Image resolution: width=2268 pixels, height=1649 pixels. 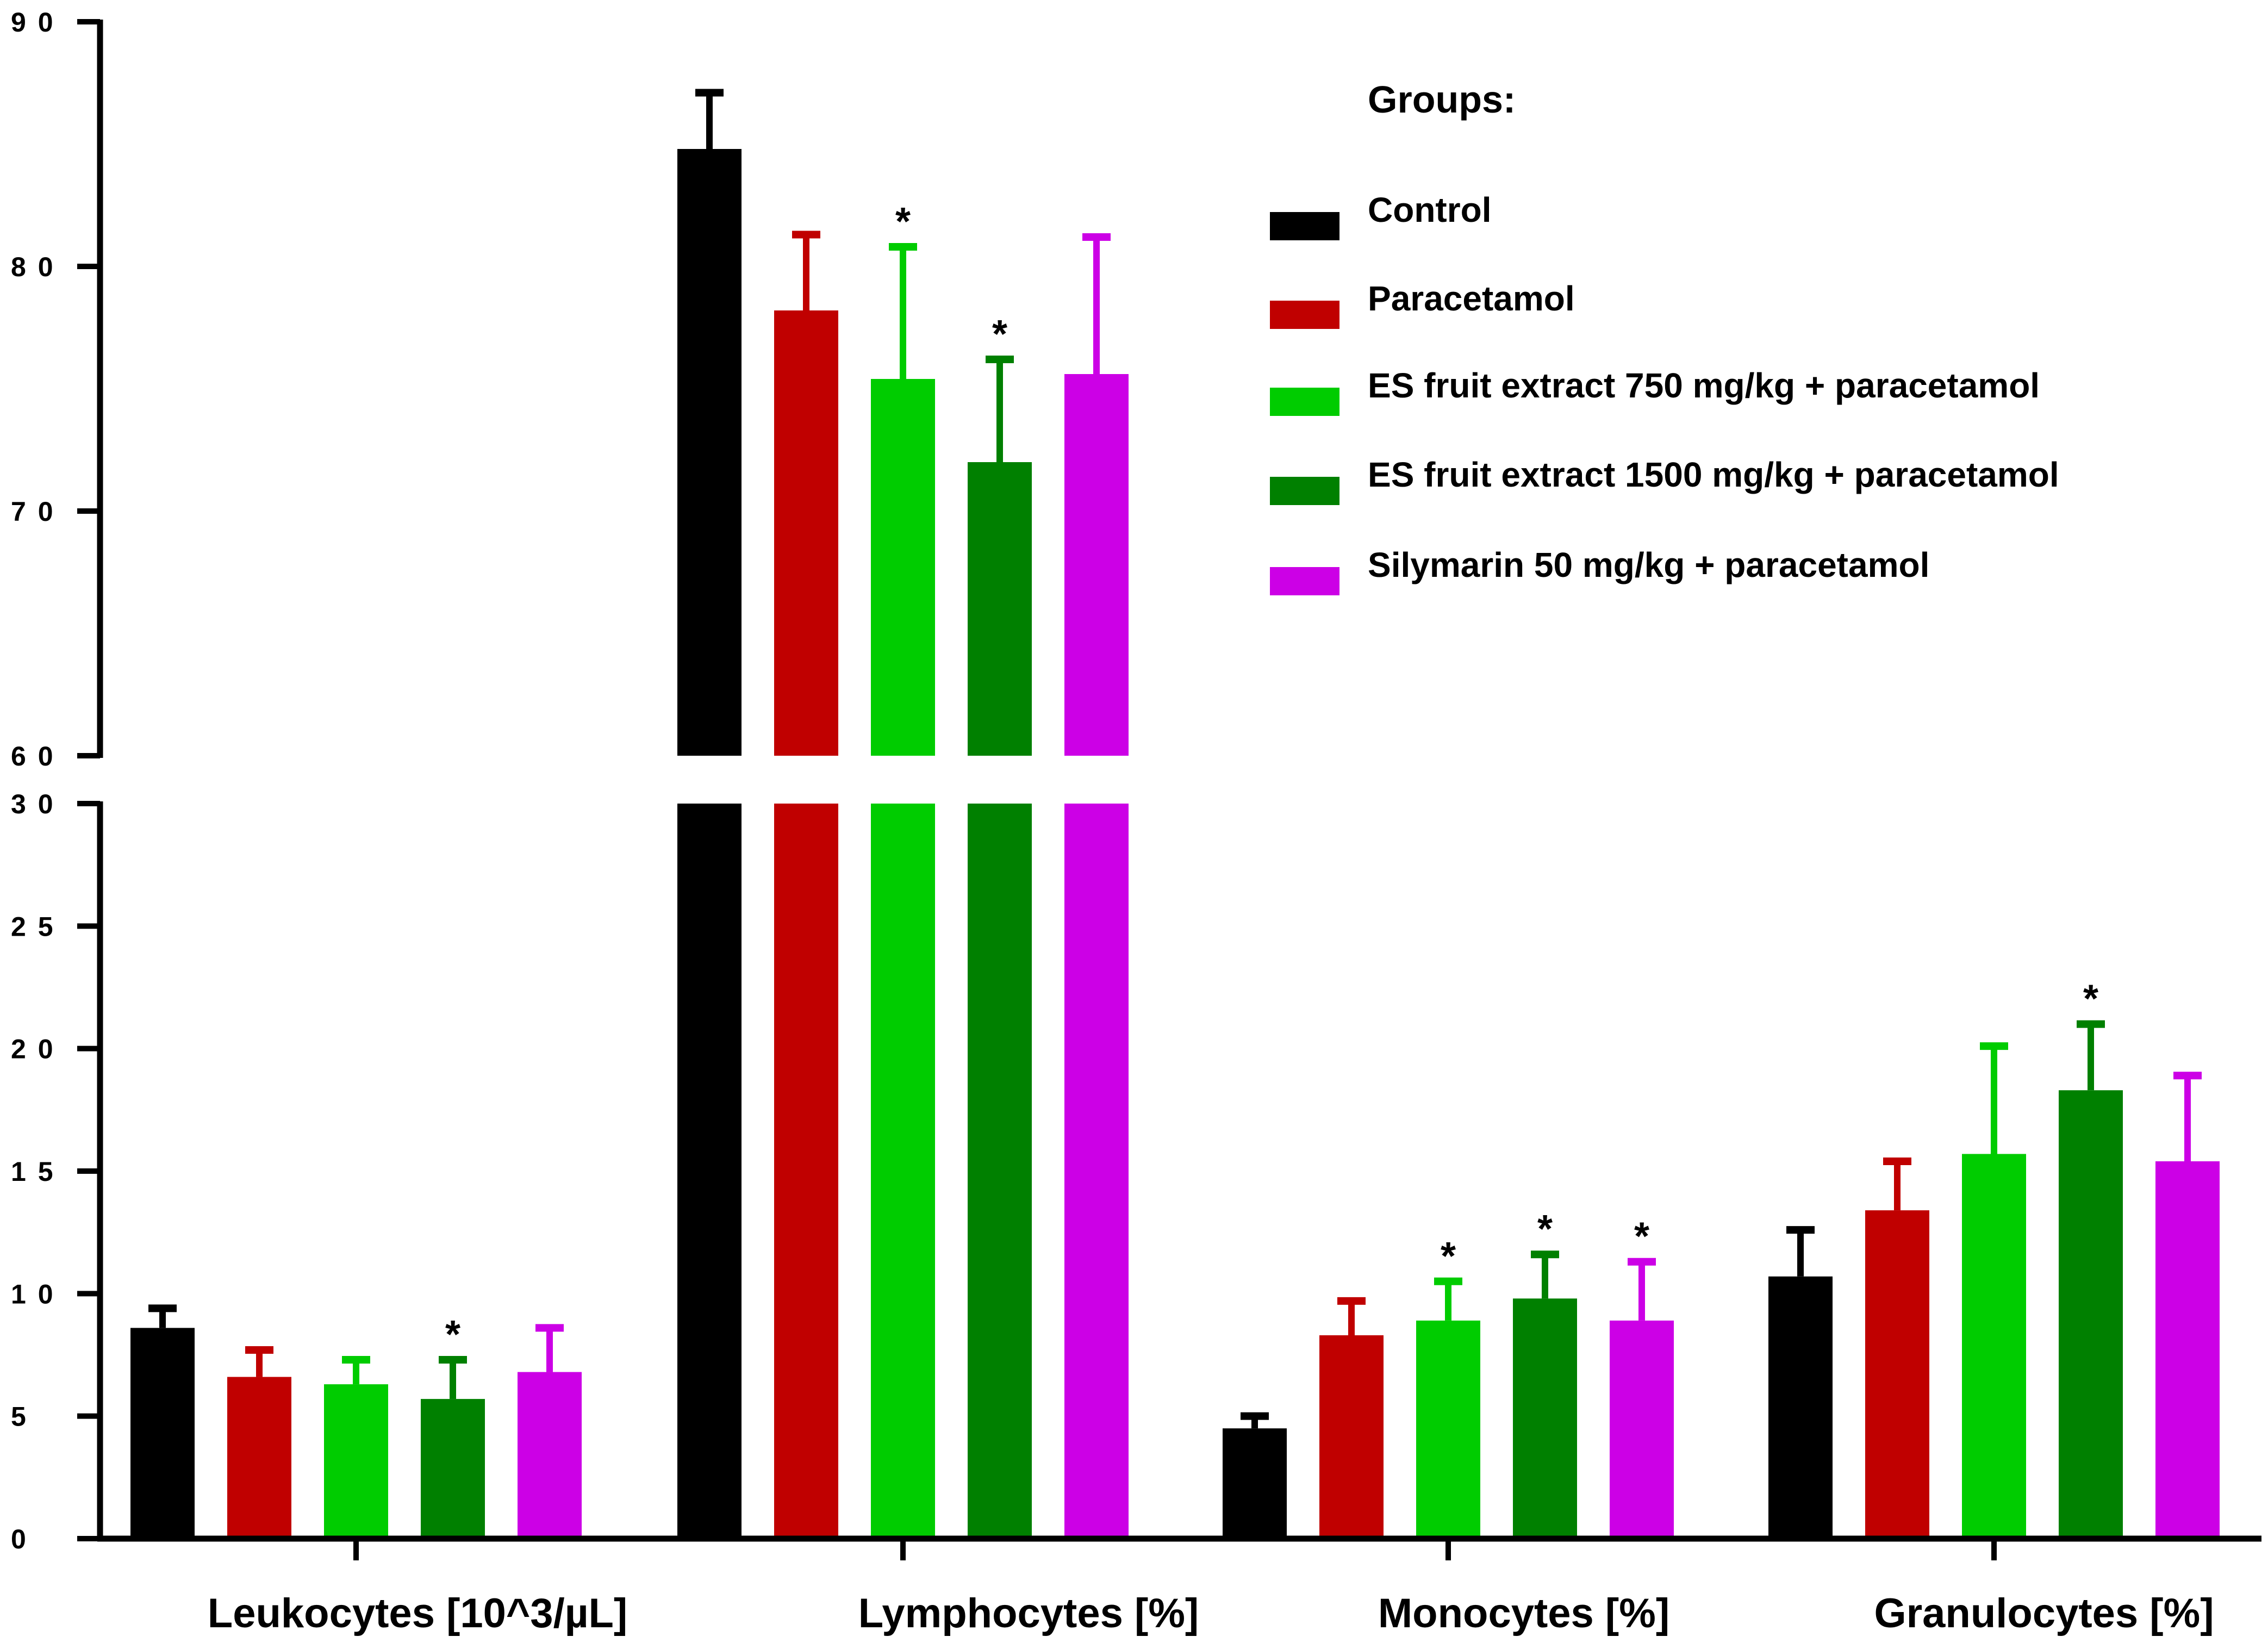 I want to click on legend-label: Silymarin 50 mg/kg + paracetamol, so click(x=1648, y=564).